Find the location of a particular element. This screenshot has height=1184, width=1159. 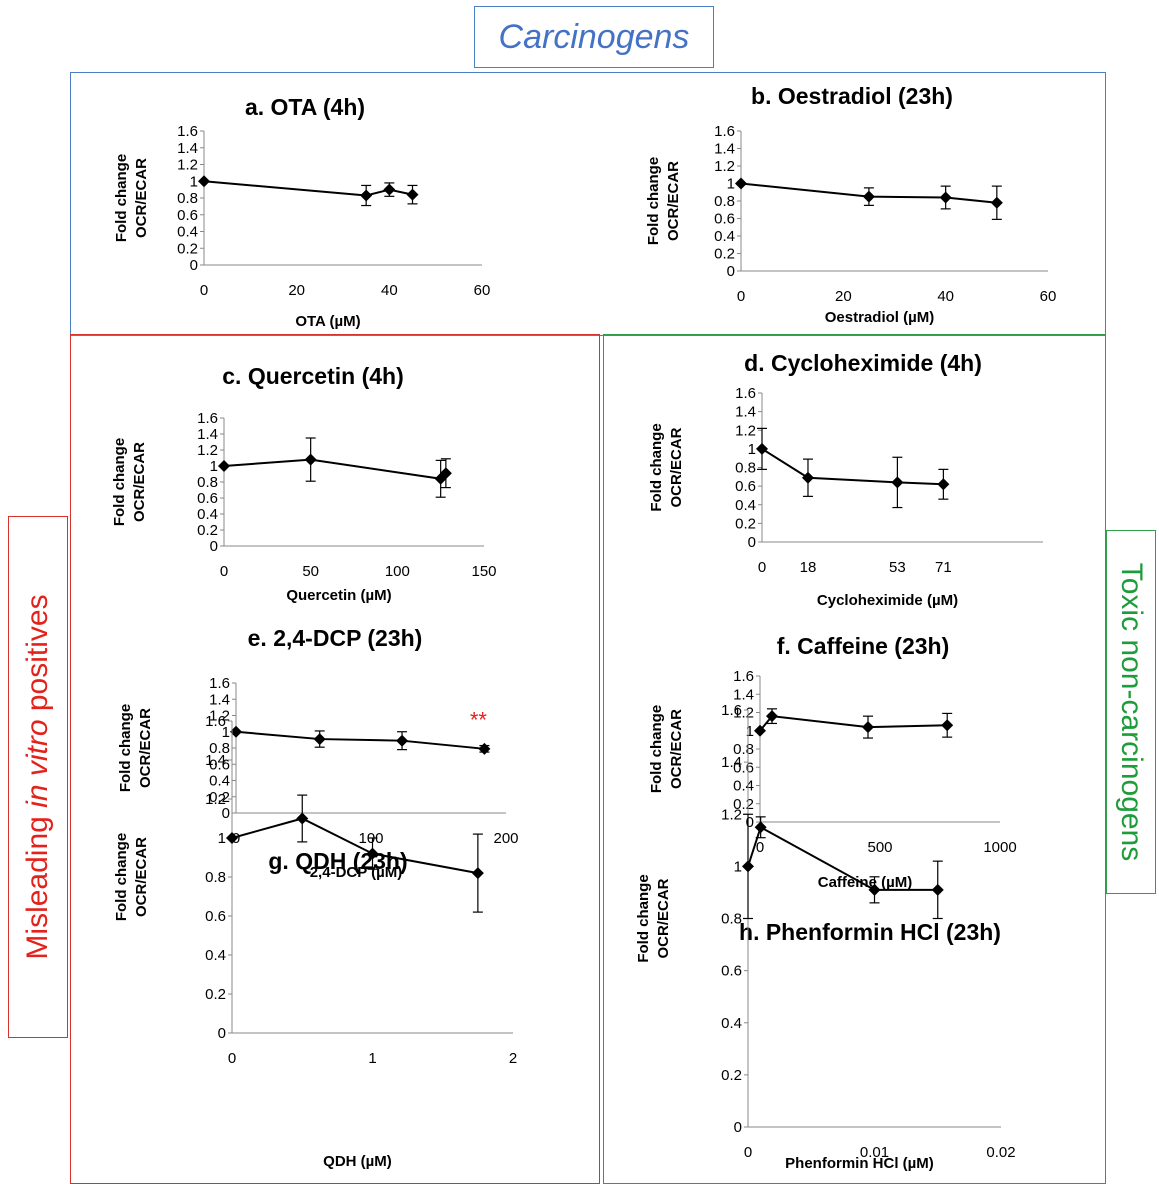

chart-title: a. OTA (4h) is located at coordinates (305, 107).